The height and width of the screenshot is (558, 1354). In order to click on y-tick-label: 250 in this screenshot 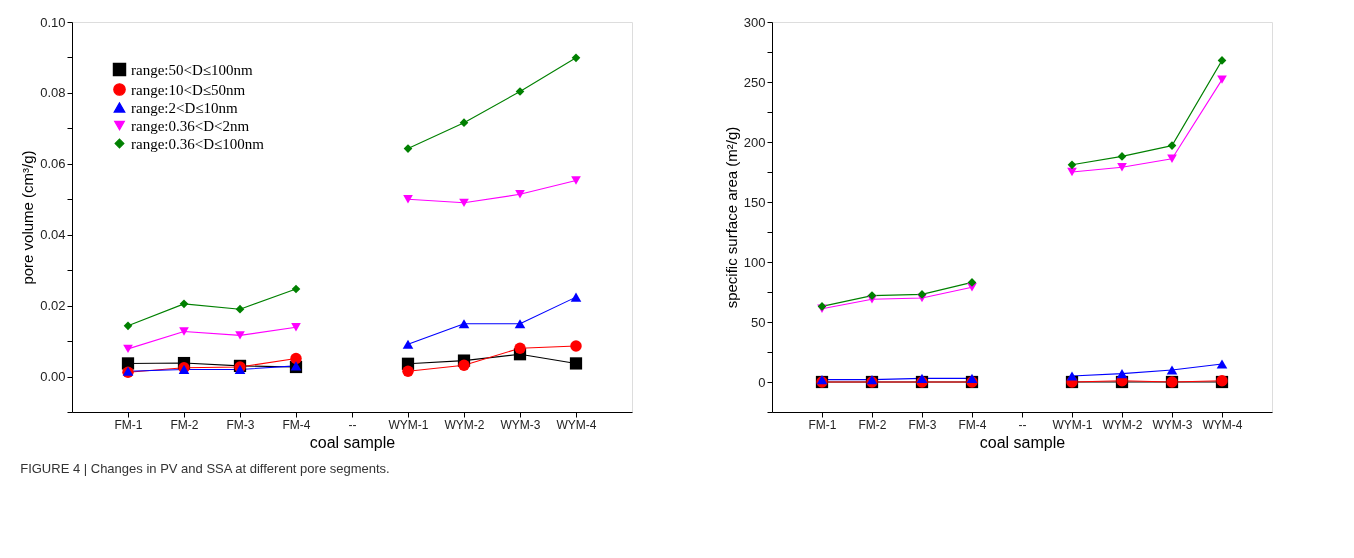, I will do `click(754, 82)`.